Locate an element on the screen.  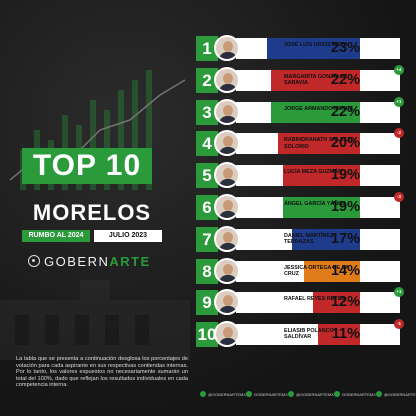
ranking-row: 2 MARGARITA GONZÁLEZ SARAVIA 22% +4 is located at coordinates (301, 78).